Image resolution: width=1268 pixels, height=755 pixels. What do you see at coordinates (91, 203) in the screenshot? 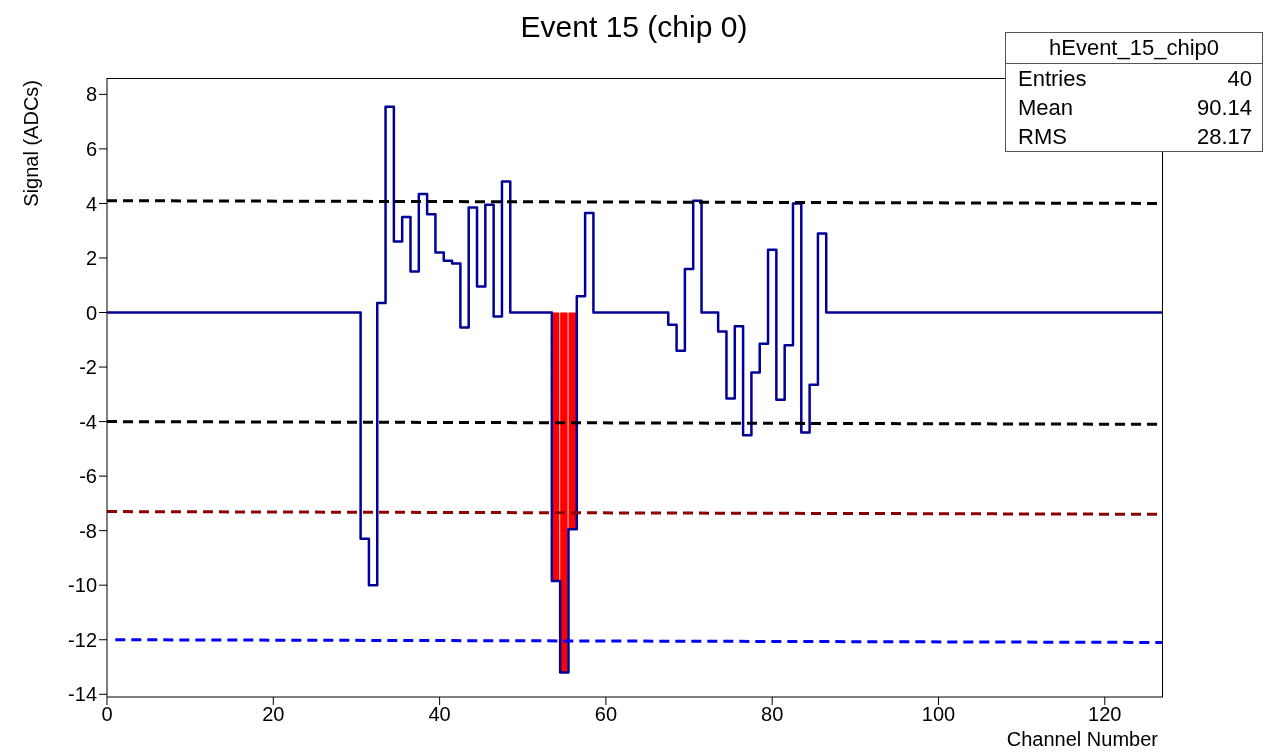
I see `y-tick-label: 4` at bounding box center [91, 203].